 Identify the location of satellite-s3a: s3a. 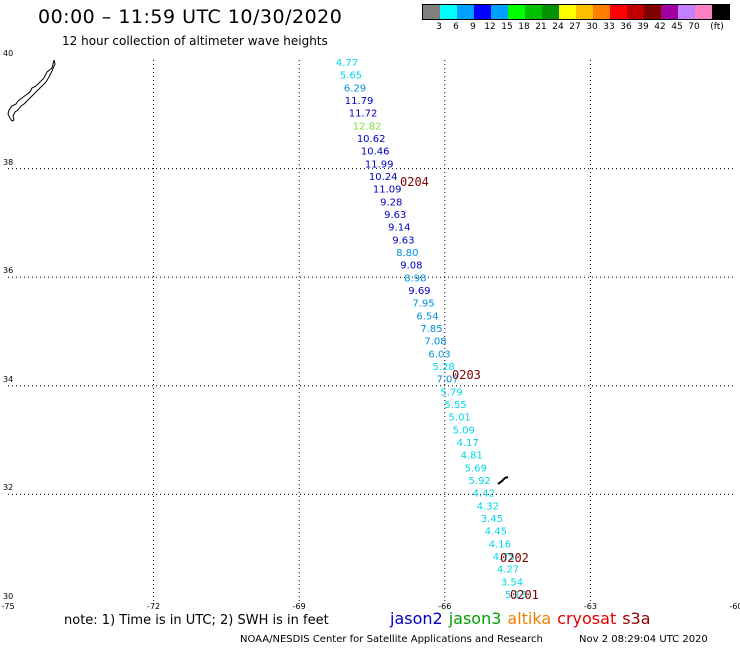
(636, 618).